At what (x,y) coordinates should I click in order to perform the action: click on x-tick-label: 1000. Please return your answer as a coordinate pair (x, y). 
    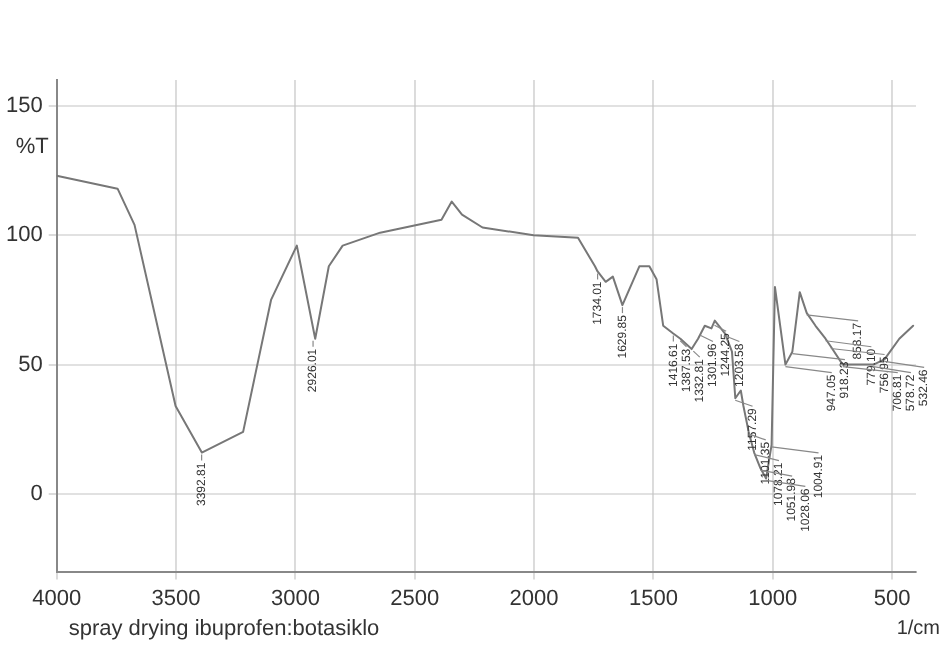
    Looking at the image, I should click on (773, 598).